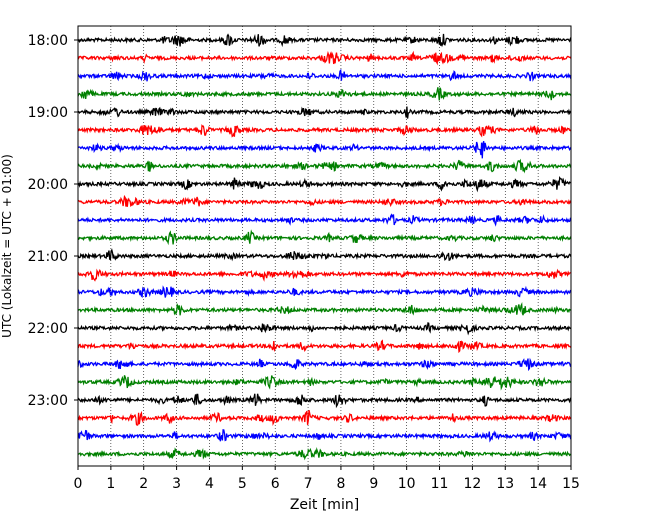  I want to click on trace-2045, so click(324, 237).